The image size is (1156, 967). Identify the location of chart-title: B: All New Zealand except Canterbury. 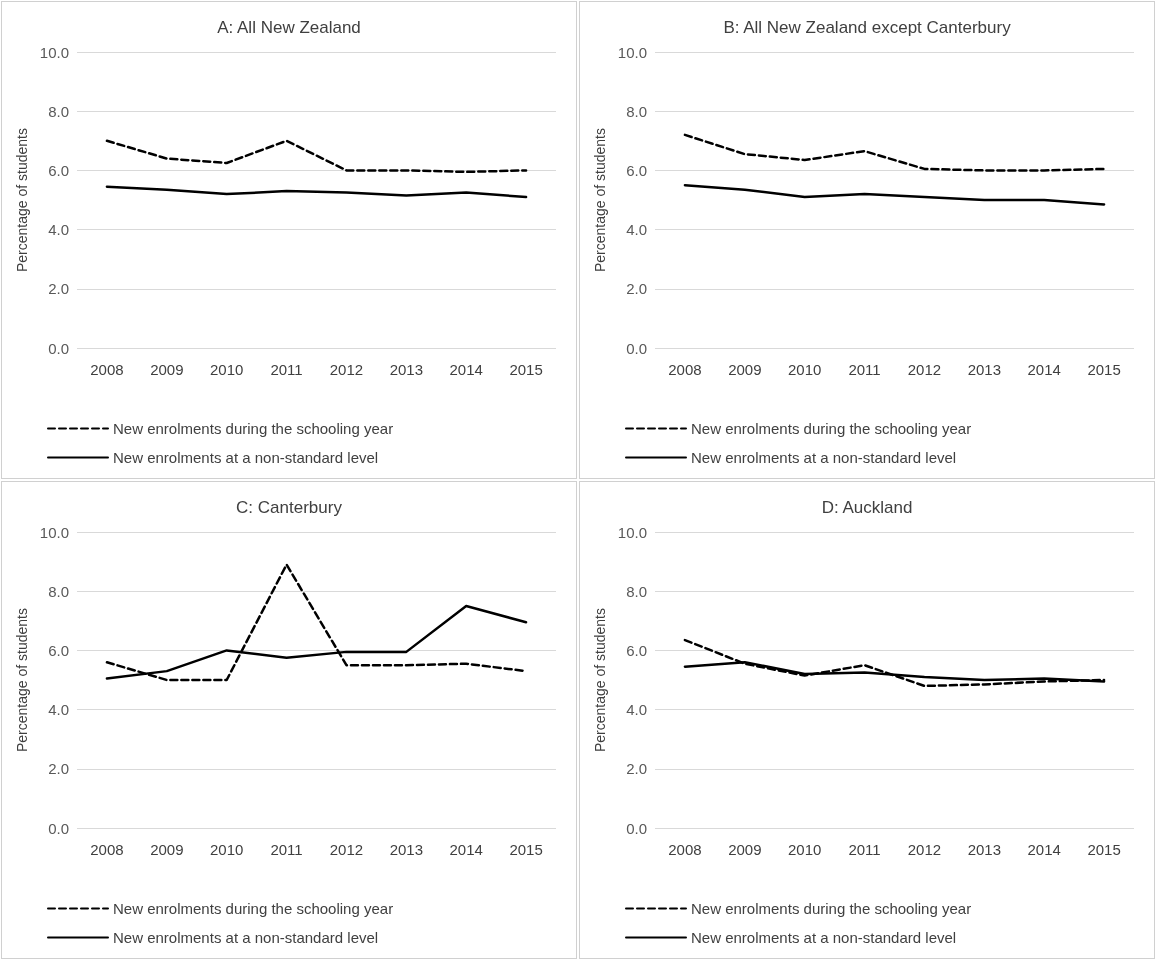
(867, 27).